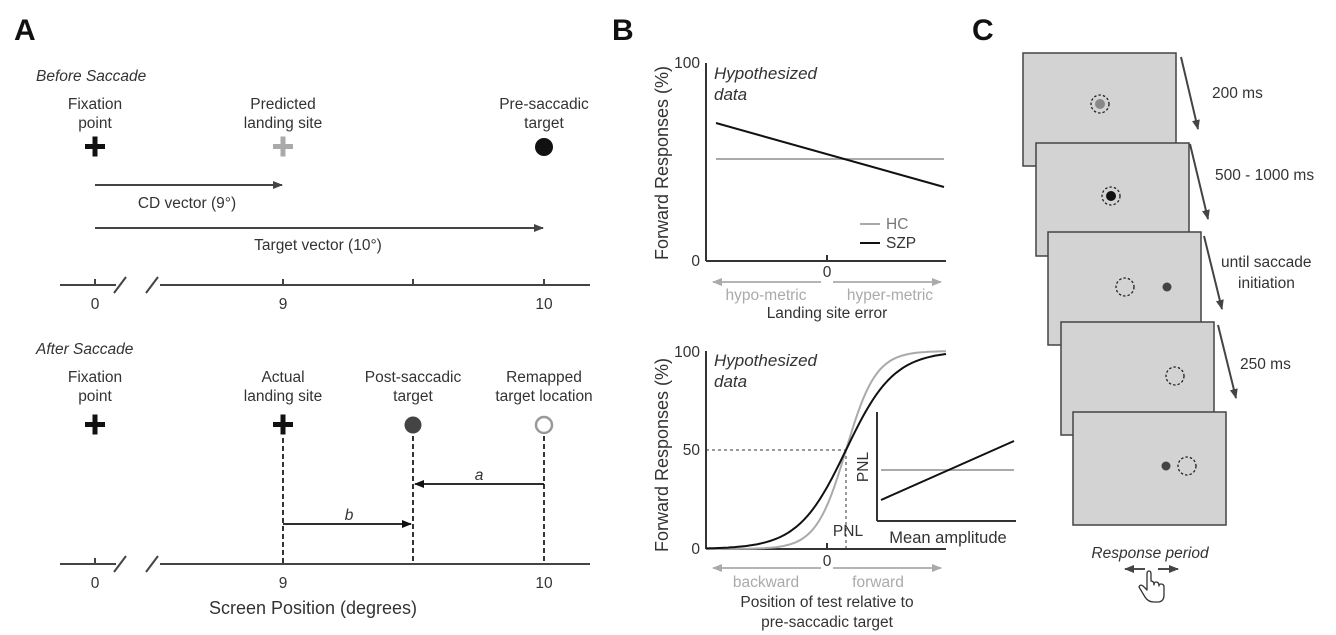 Image resolution: width=1336 pixels, height=635 pixels. I want to click on top-y-0: 0, so click(695, 261).